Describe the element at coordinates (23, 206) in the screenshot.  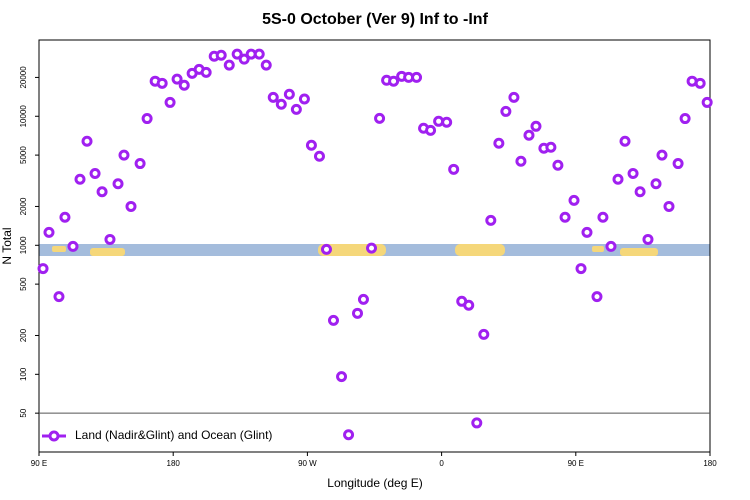
I see `y-tick-label: 2000` at that location.